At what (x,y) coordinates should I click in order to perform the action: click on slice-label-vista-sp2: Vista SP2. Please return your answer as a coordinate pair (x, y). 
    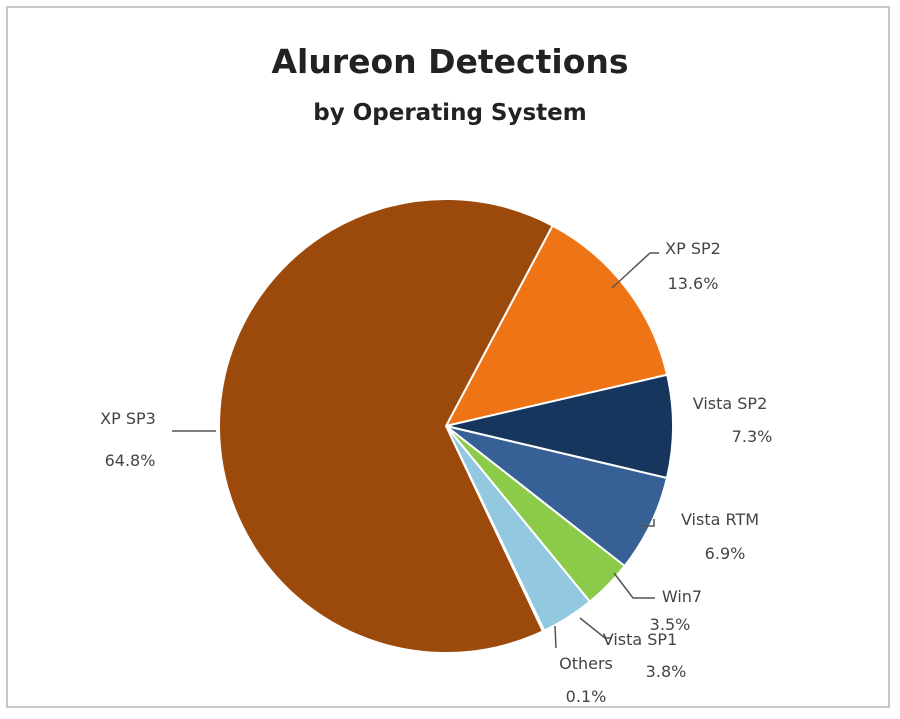
    Looking at the image, I should click on (730, 403).